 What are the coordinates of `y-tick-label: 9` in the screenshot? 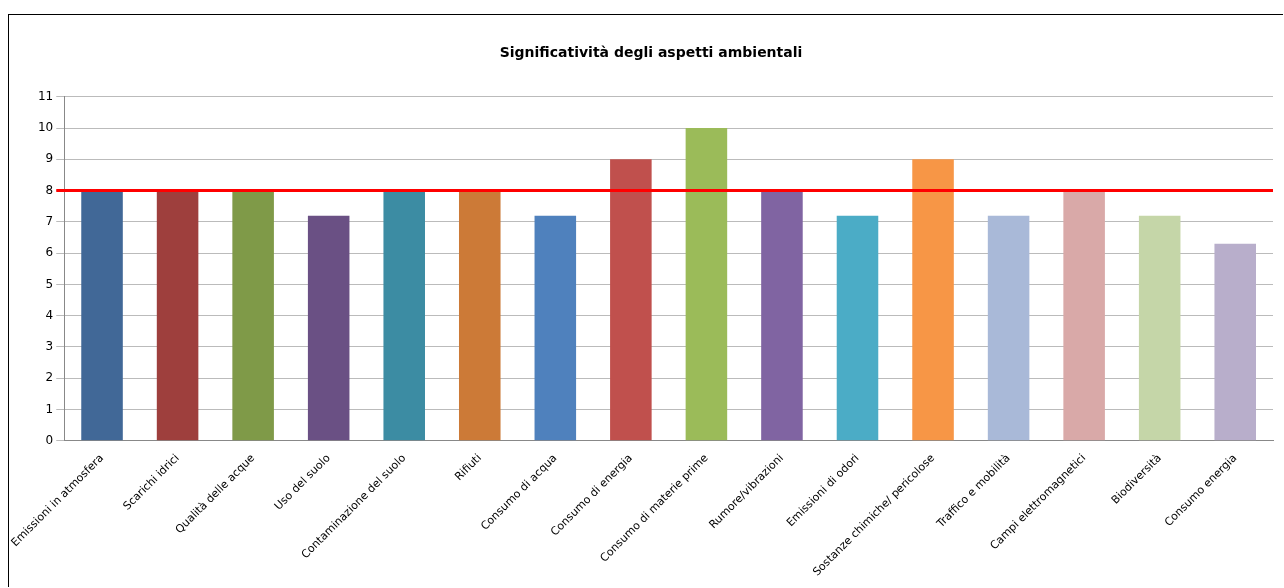 It's located at (49, 158).